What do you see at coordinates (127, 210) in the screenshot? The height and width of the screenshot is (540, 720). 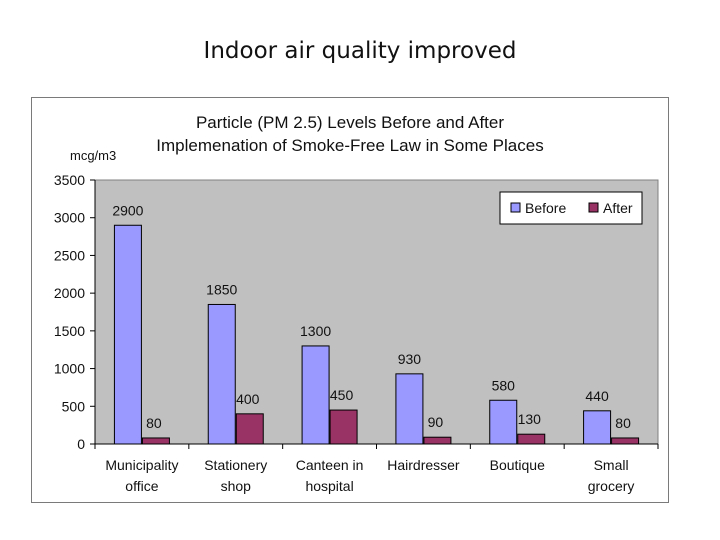 I see `data-label: 2900` at bounding box center [127, 210].